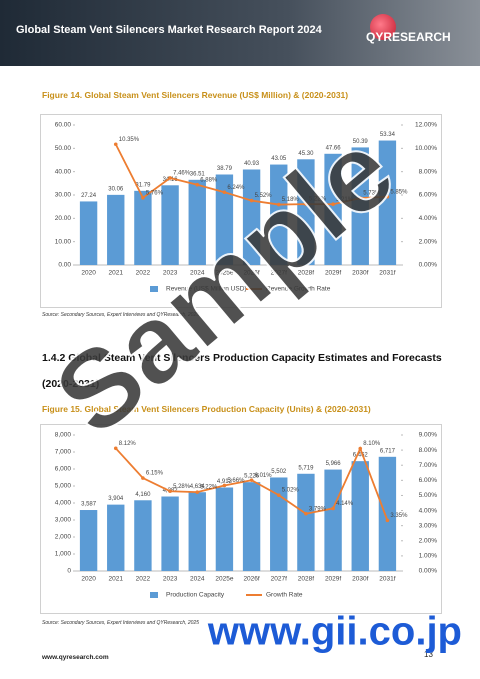 This screenshot has height=679, width=480. Describe the element at coordinates (306, 468) in the screenshot. I see `data-label: 5,719` at that location.